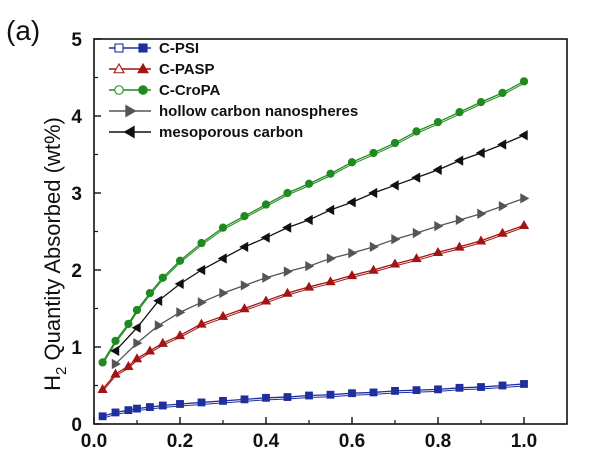 The width and height of the screenshot is (594, 466). What do you see at coordinates (352, 441) in the screenshot?
I see `x-tick-label: 0.6` at bounding box center [352, 441].